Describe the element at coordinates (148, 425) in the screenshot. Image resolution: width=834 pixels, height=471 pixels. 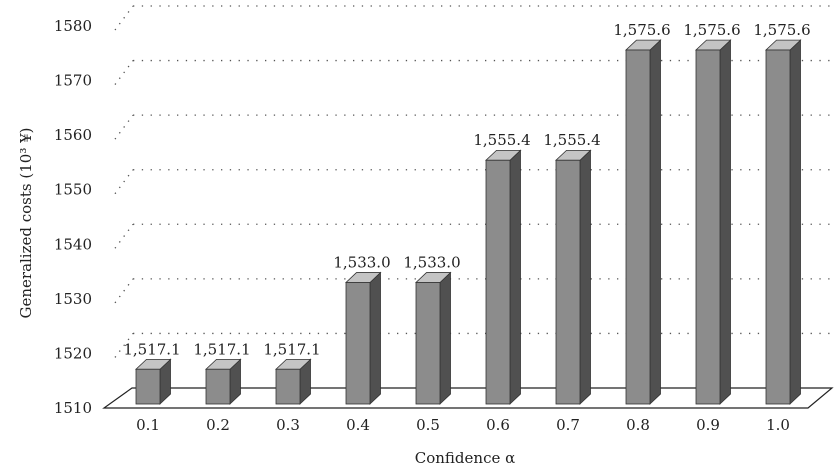
I see `x-tick-label: 0.1` at that location.